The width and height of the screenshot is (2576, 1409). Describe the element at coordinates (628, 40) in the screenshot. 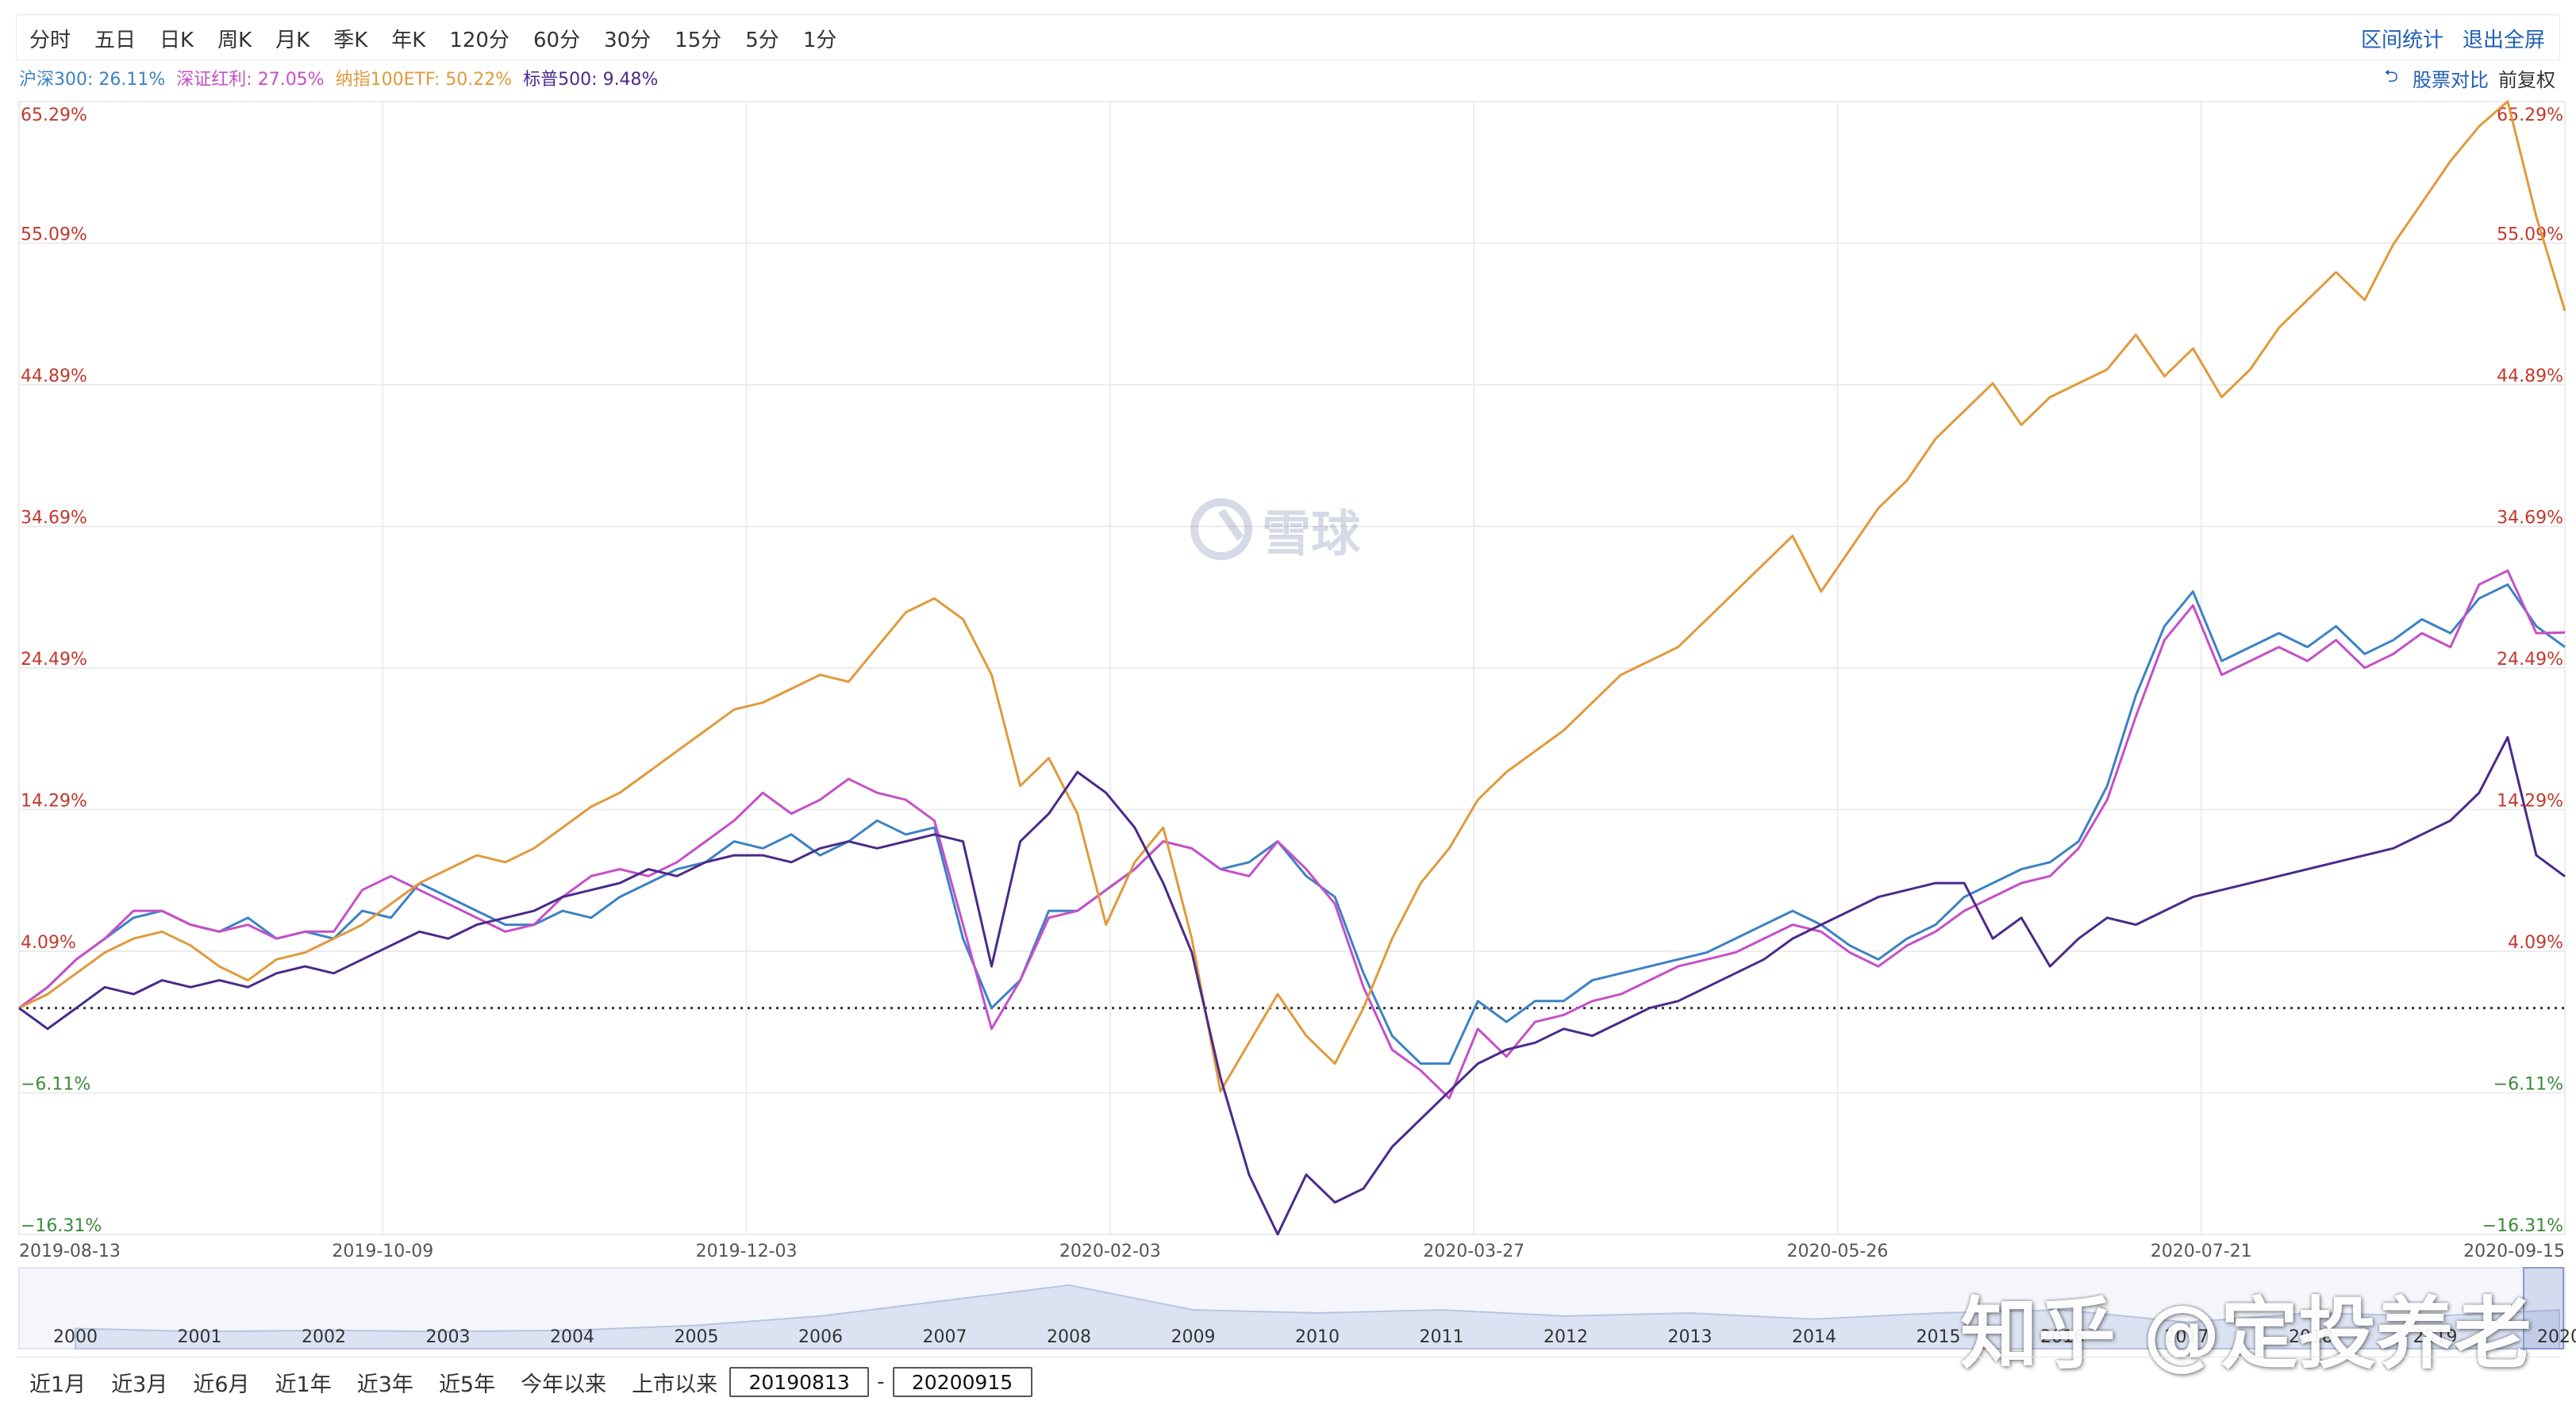

I see `period-tab: 30分` at that location.